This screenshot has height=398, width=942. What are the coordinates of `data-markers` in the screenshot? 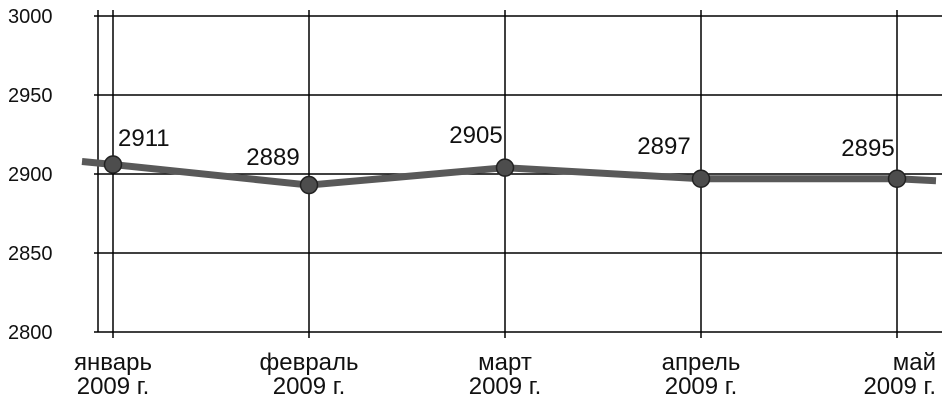 It's located at (505, 175).